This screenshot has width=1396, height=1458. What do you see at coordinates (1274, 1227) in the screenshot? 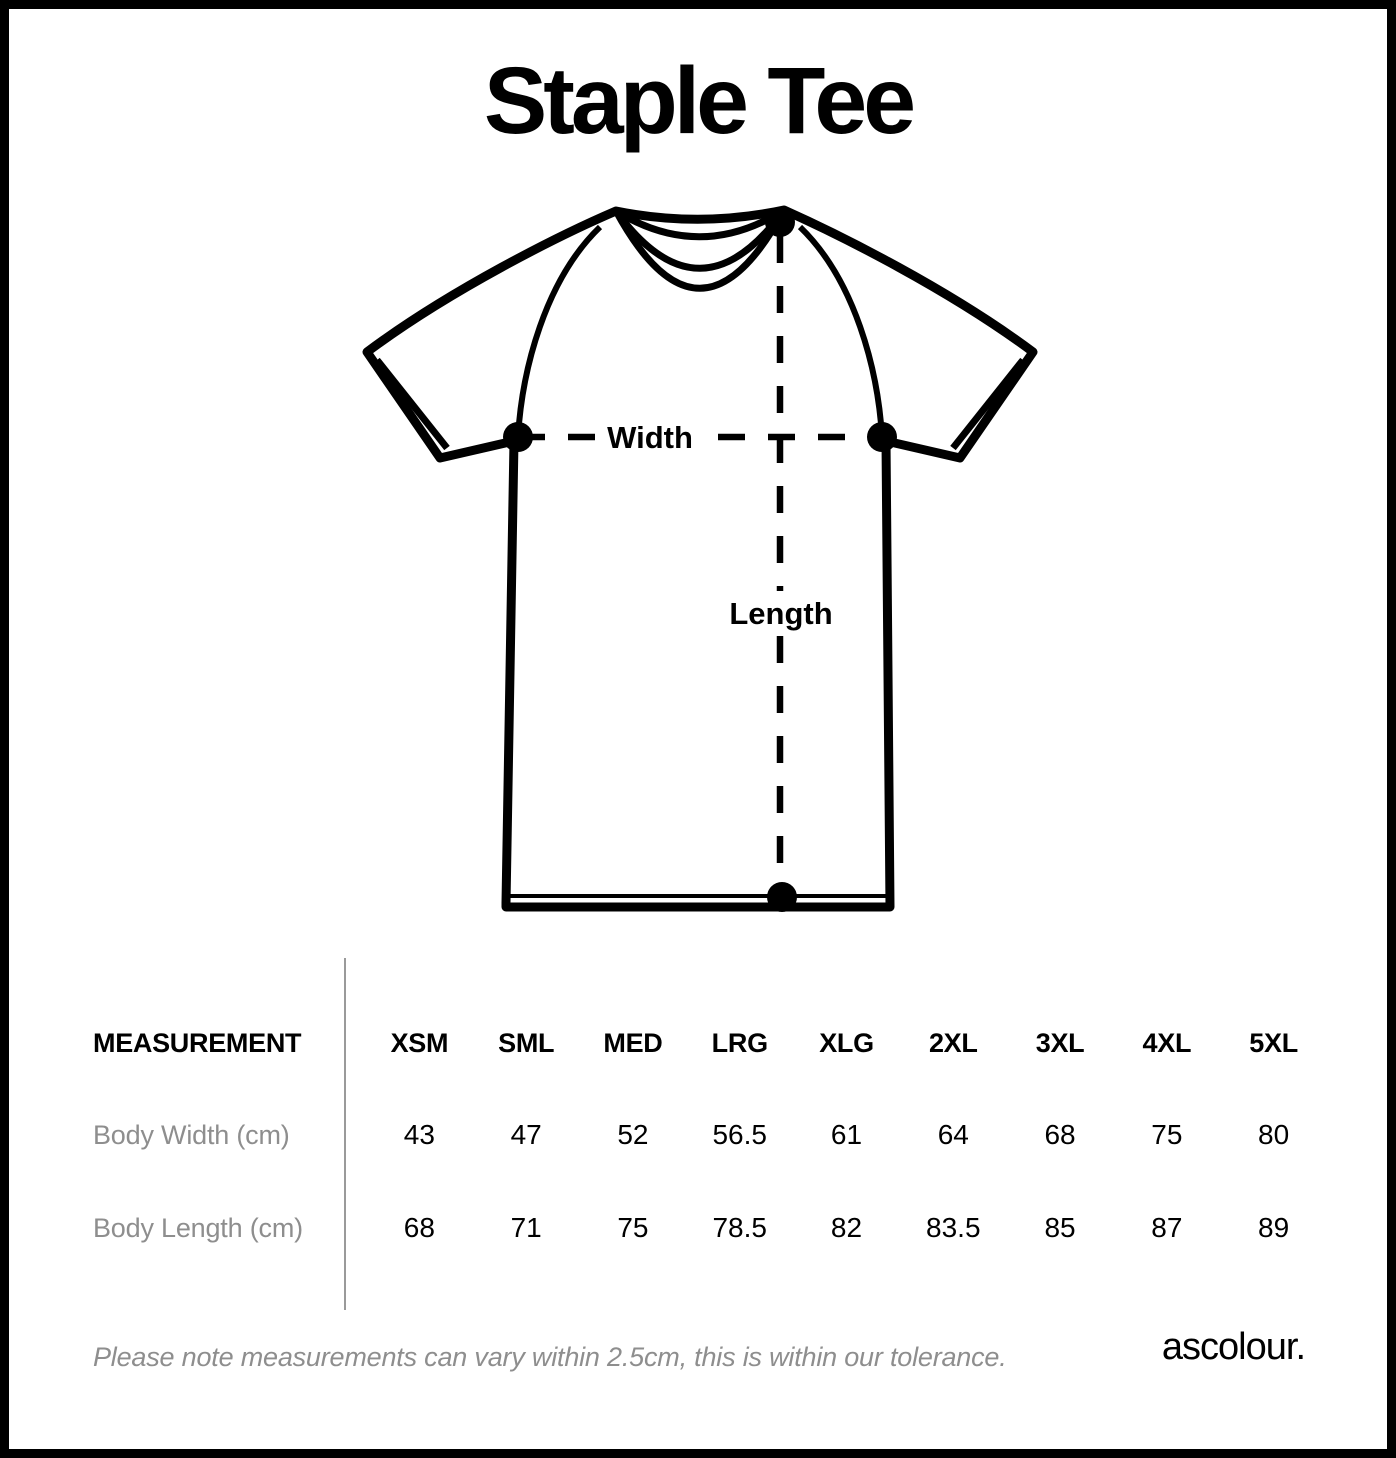
I see `body-length-5xl: 89` at bounding box center [1274, 1227].